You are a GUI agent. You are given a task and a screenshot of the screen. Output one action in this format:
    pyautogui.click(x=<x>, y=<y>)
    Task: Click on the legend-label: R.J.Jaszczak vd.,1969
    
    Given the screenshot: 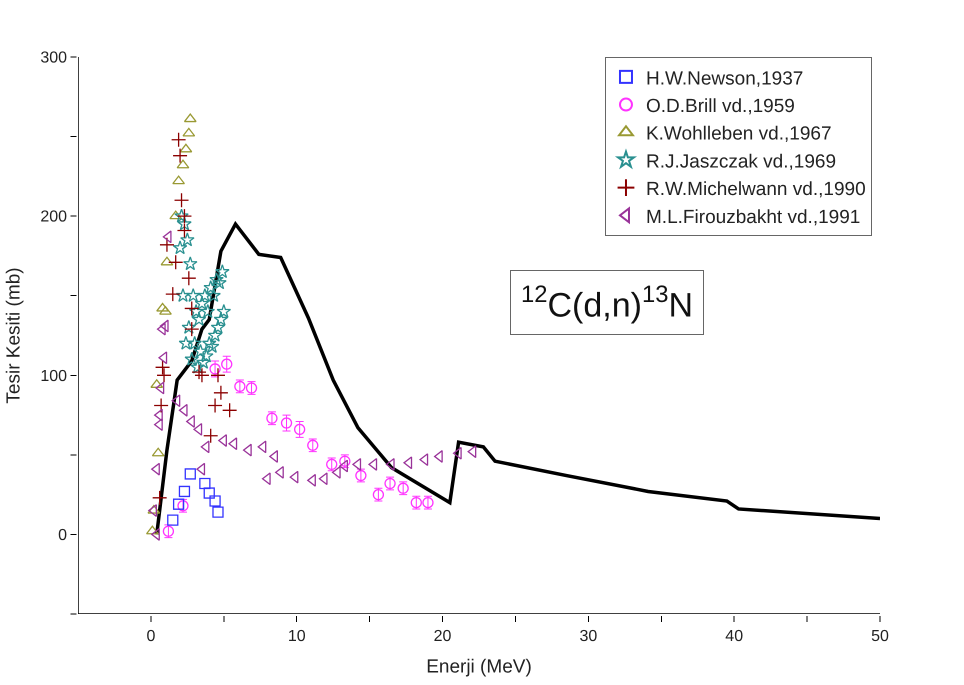 What is the action you would take?
    pyautogui.click(x=741, y=161)
    